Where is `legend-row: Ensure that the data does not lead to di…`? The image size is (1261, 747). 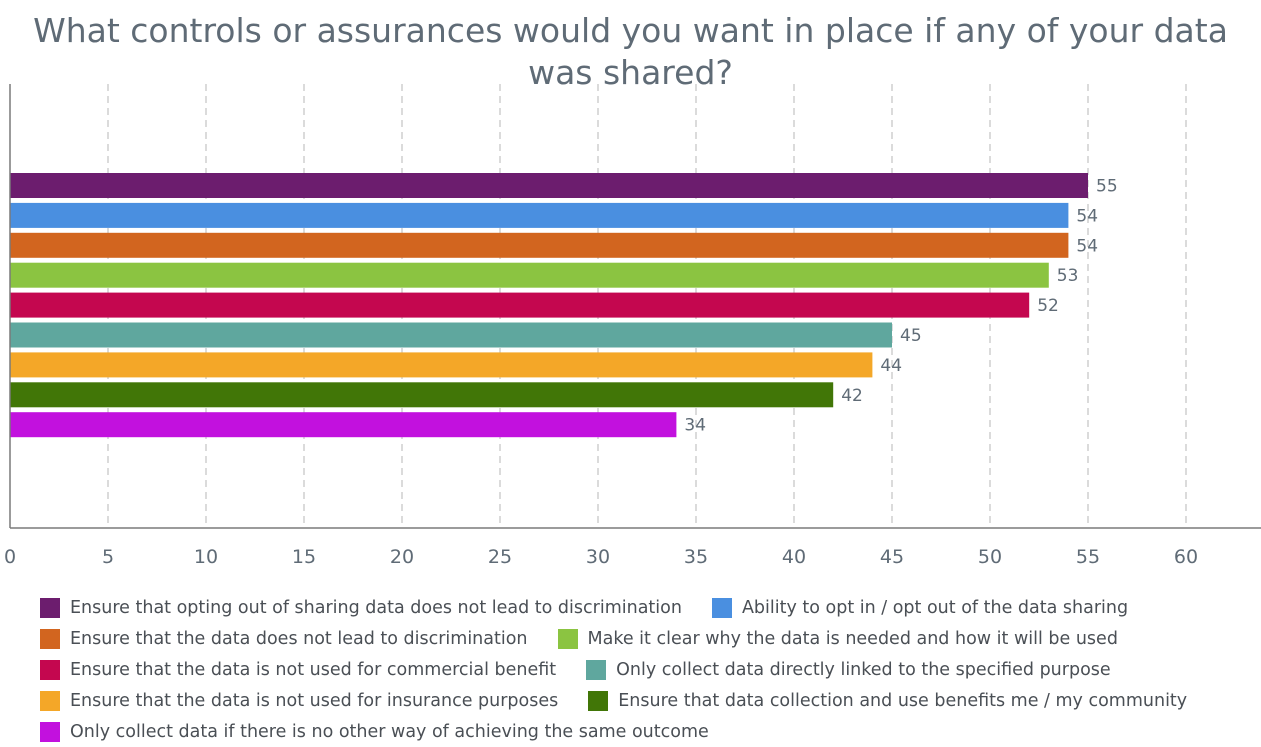
legend-row: Ensure that the data does not lead to di… is located at coordinates (647, 638).